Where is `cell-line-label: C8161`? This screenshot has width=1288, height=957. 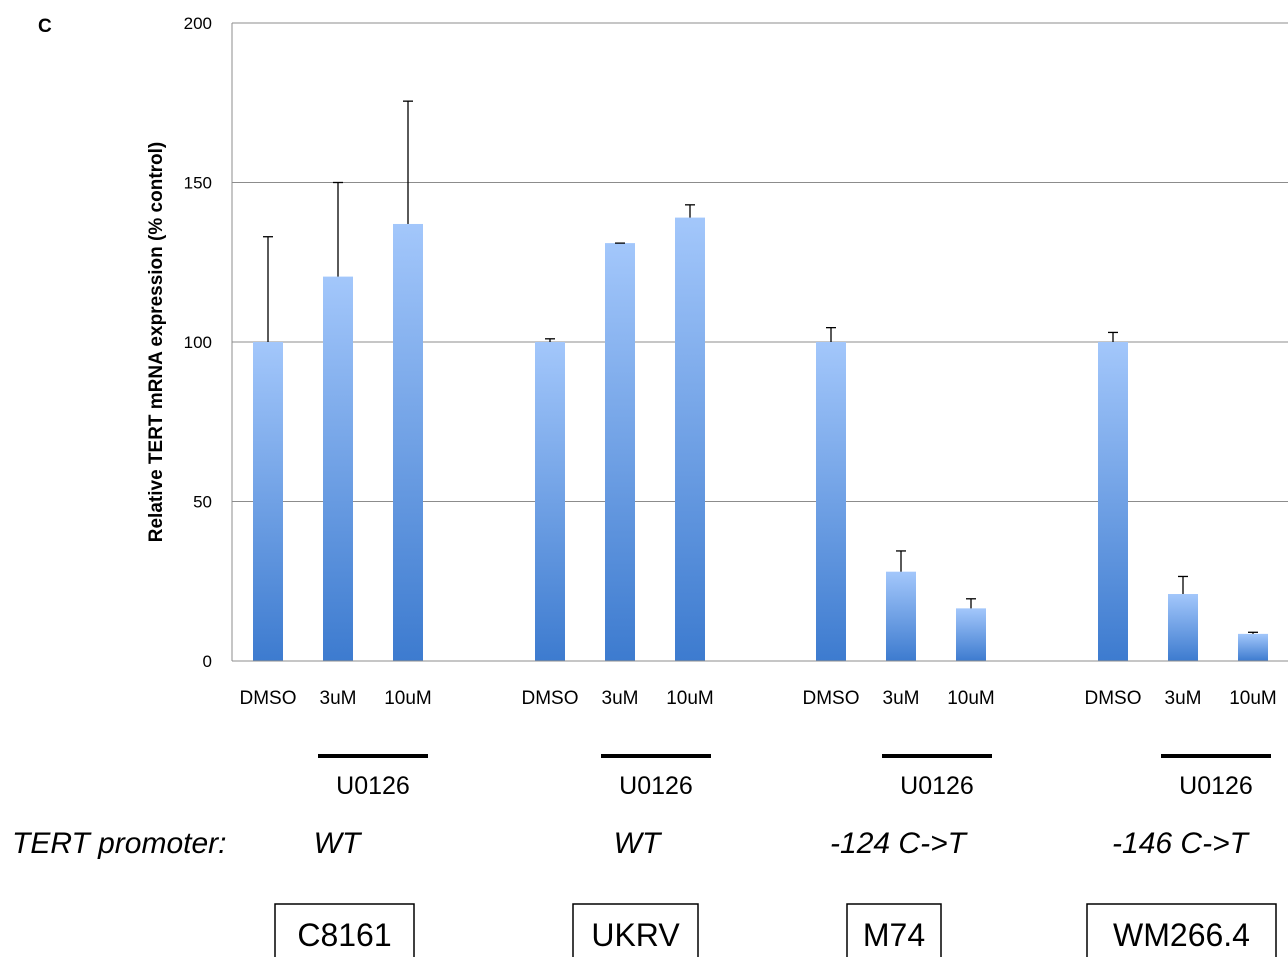
cell-line-label: C8161 is located at coordinates (344, 935).